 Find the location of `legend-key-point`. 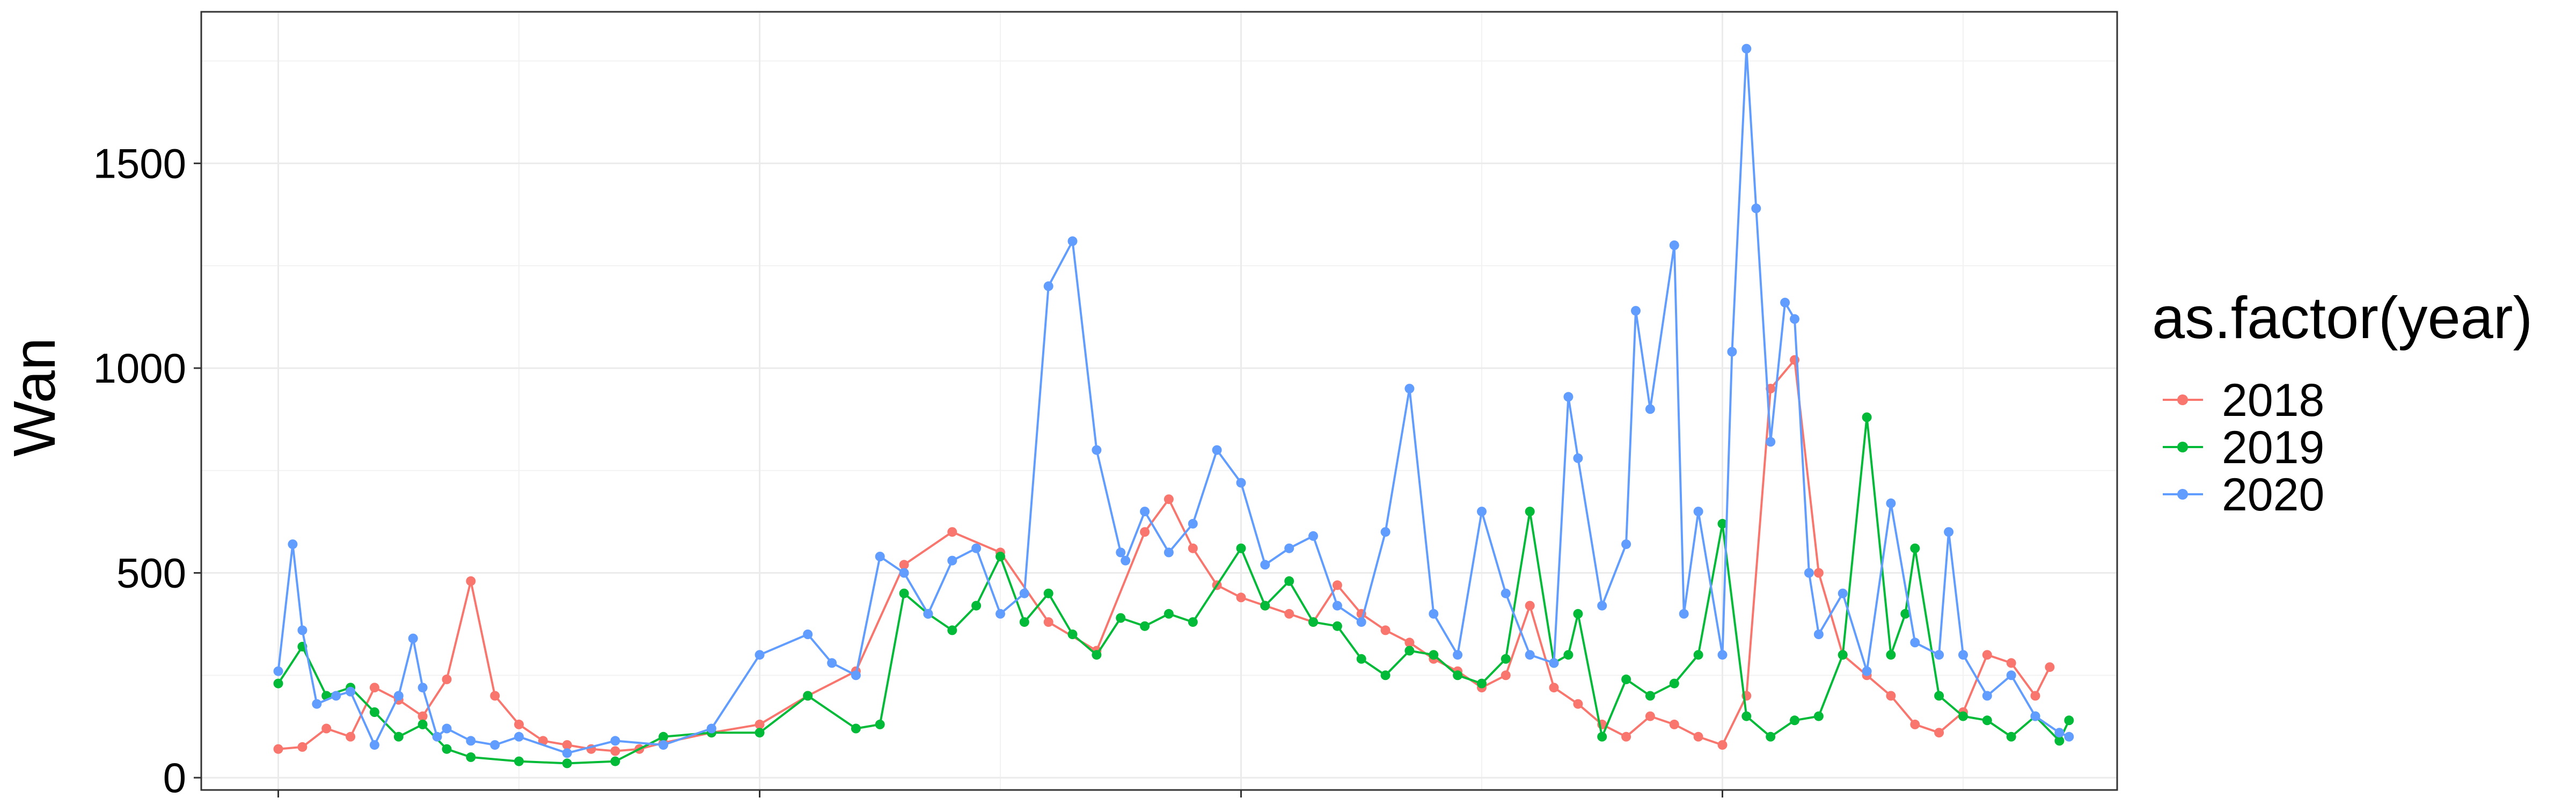

legend-key-point is located at coordinates (2182, 447).